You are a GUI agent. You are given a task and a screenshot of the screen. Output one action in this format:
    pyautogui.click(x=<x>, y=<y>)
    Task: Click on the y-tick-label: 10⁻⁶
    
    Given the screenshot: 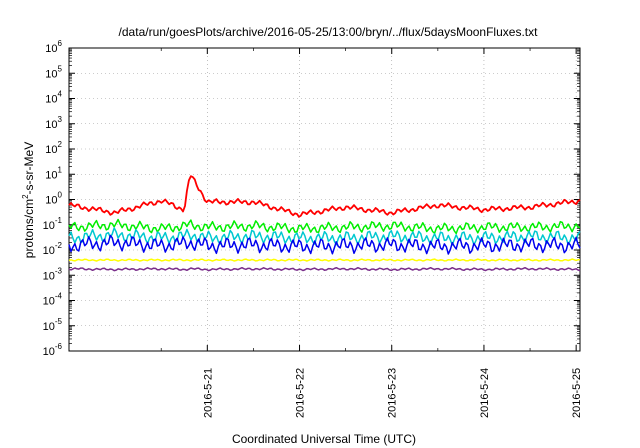 What is the action you would take?
    pyautogui.click(x=53, y=350)
    